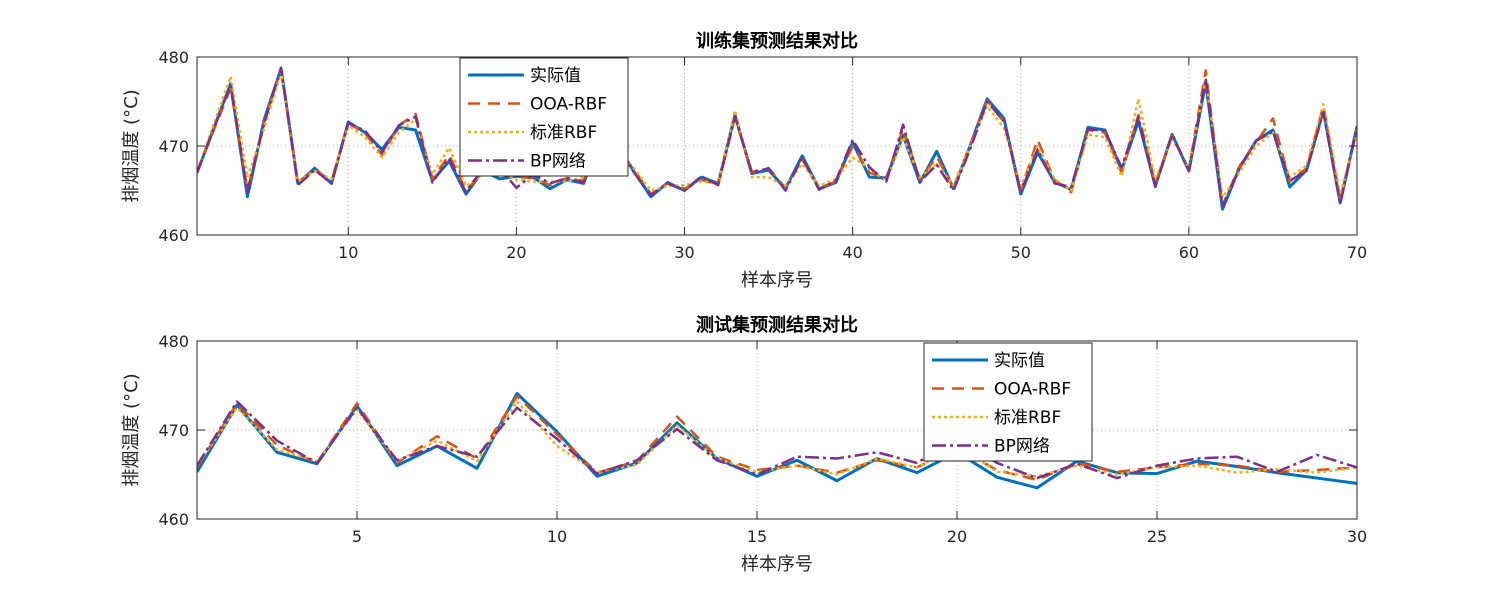 This screenshot has width=1500, height=600. Describe the element at coordinates (1189, 252) in the screenshot. I see `x-tick-label: 60` at that location.